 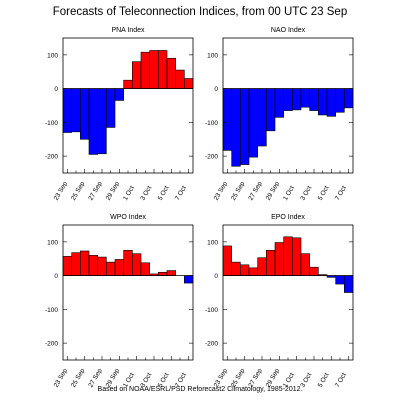 I want to click on plot-frame, so click(x=128, y=292).